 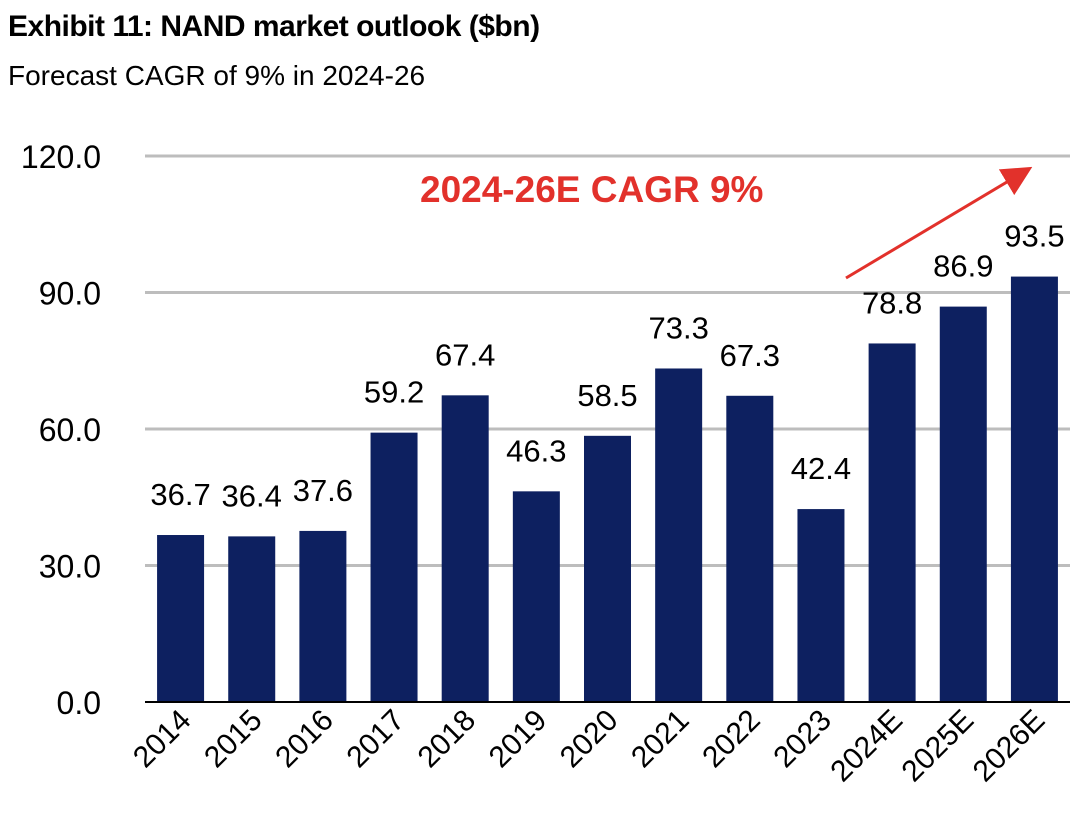 I want to click on data-label: 86.9, so click(x=963, y=266).